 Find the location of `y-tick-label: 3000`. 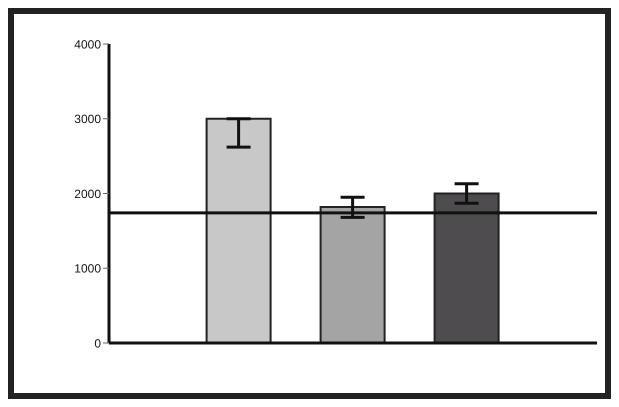

y-tick-label: 3000 is located at coordinates (88, 119).